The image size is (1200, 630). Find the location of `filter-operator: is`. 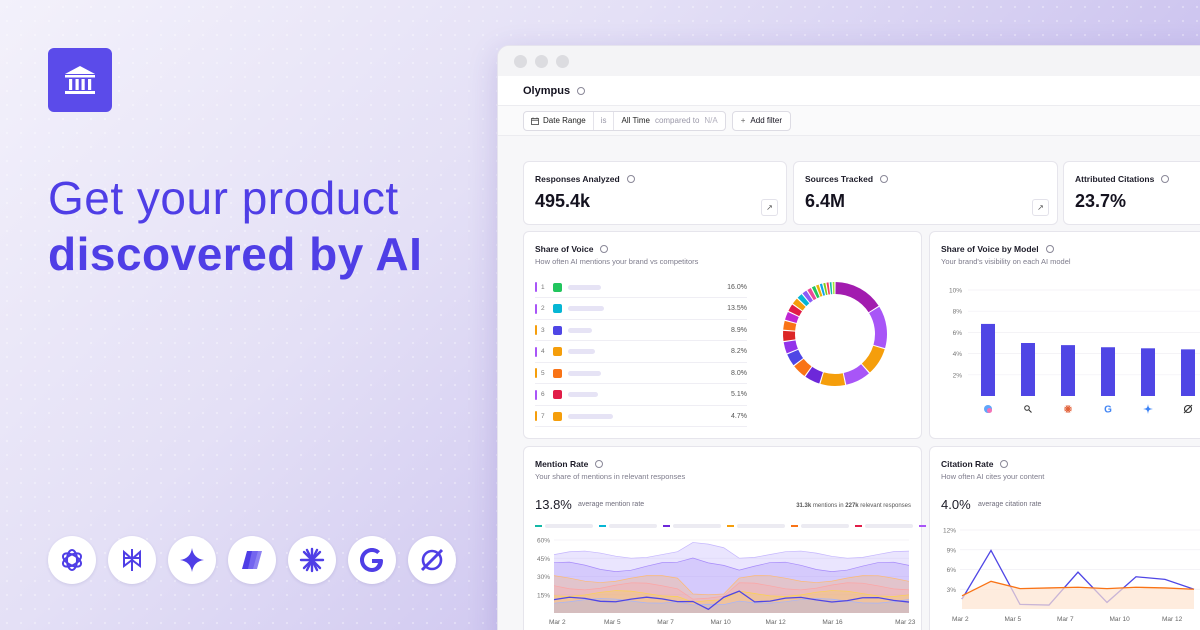

filter-operator: is is located at coordinates (604, 120).